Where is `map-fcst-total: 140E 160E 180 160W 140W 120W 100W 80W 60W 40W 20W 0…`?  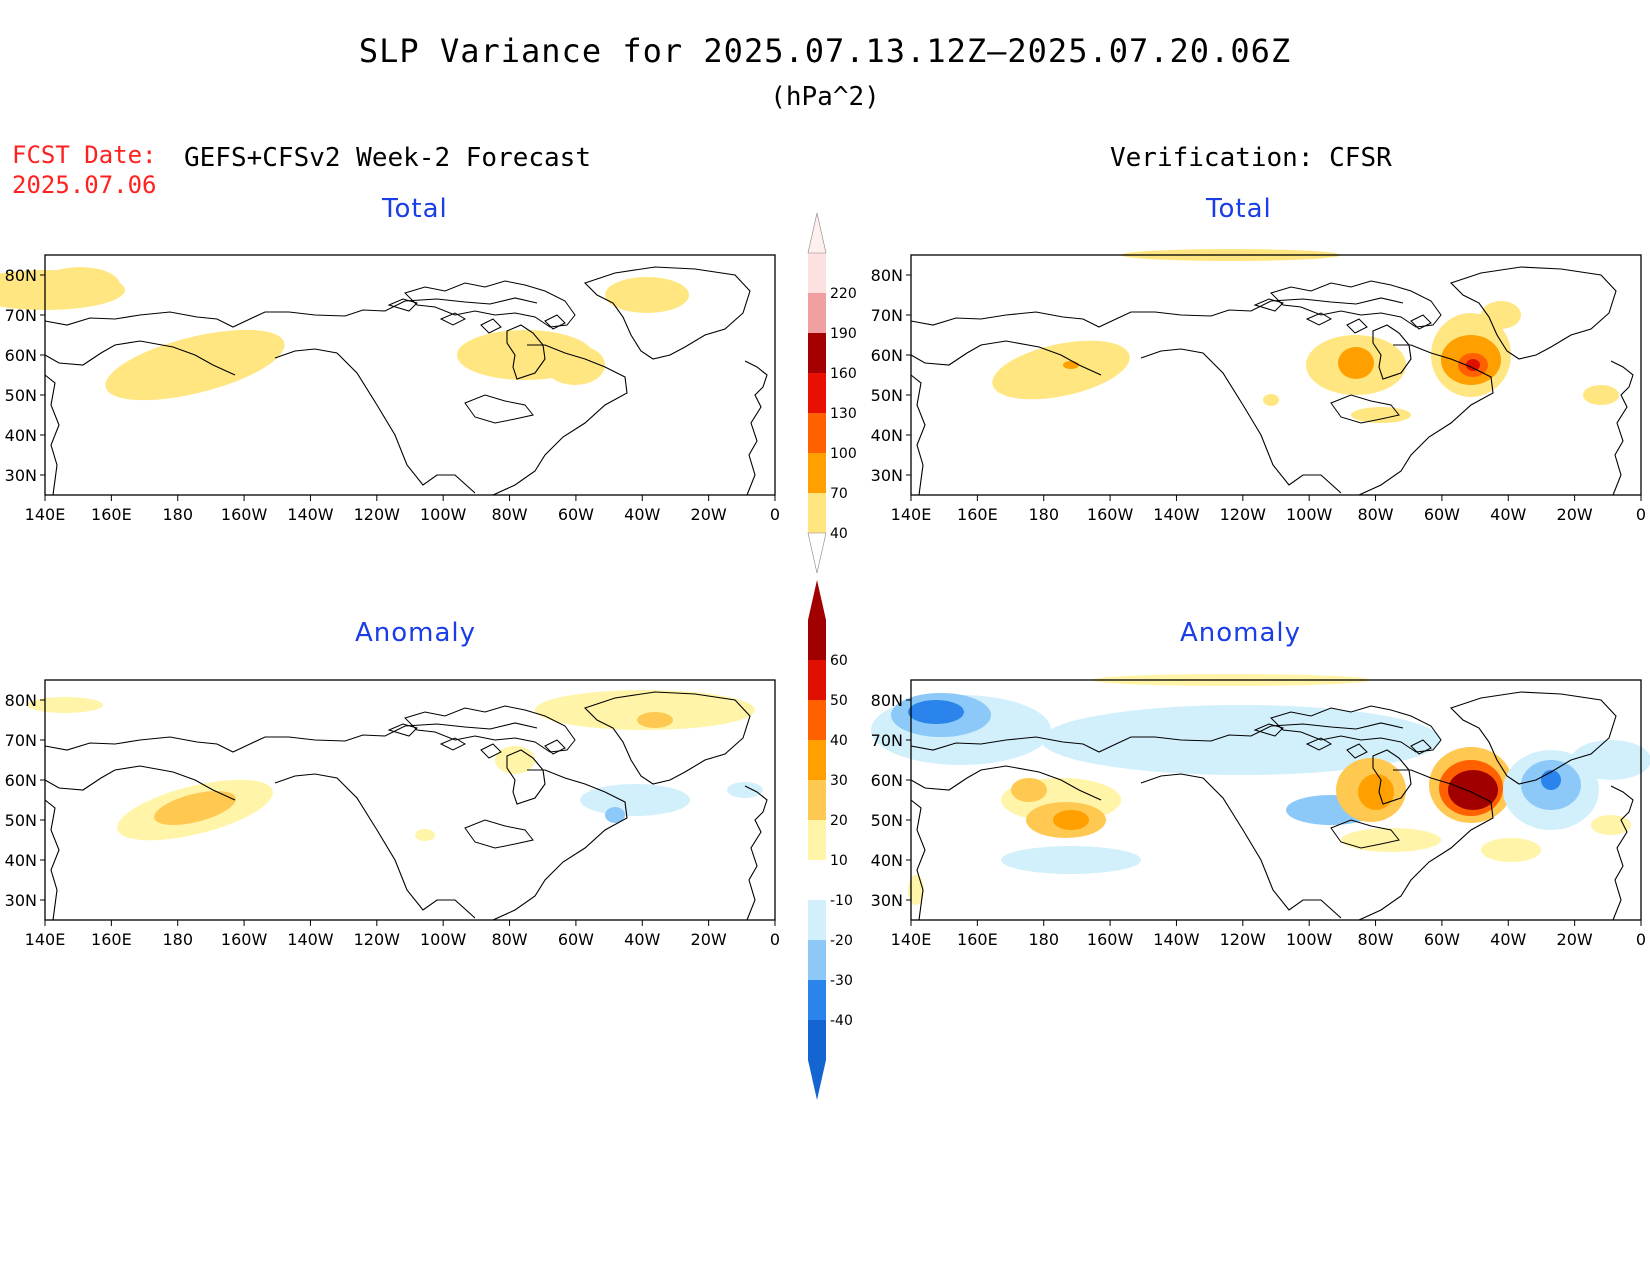 map-fcst-total: 140E 160E 180 160W 140W 120W 100W 80W 60W 40W 20W 0… is located at coordinates (390, 389).